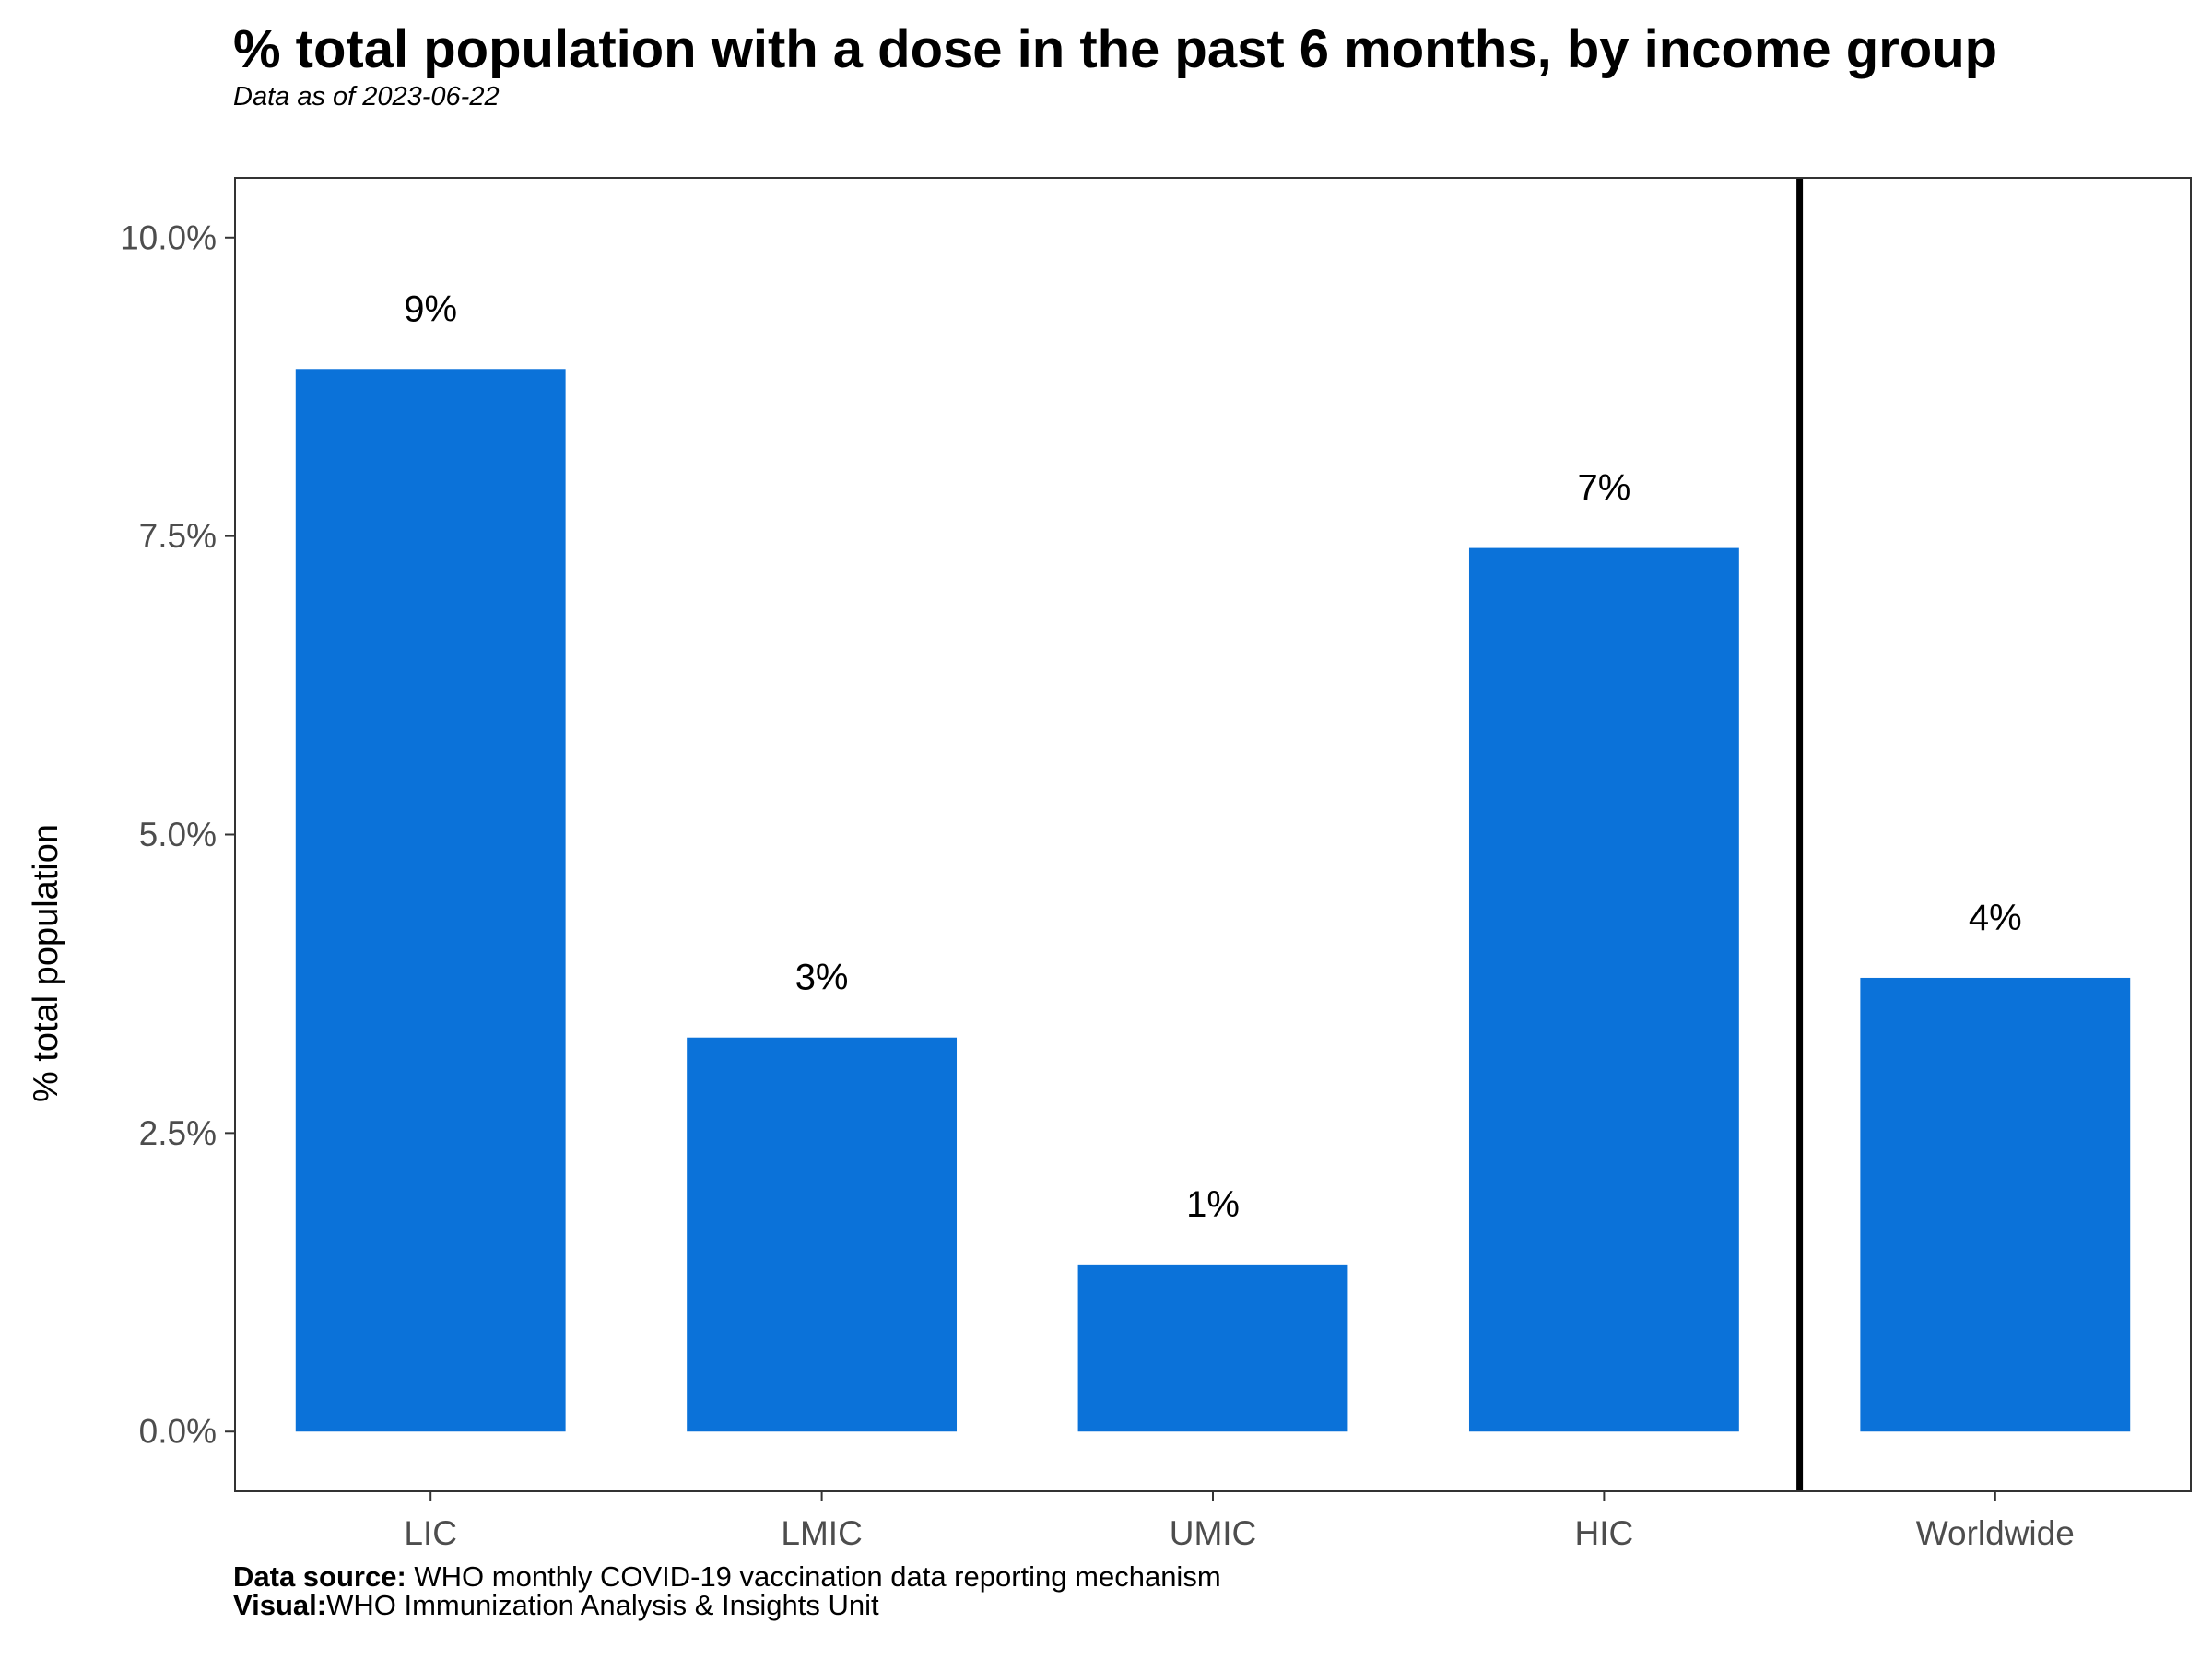  What do you see at coordinates (1213, 1204) in the screenshot?
I see `data-label-umic: 1%` at bounding box center [1213, 1204].